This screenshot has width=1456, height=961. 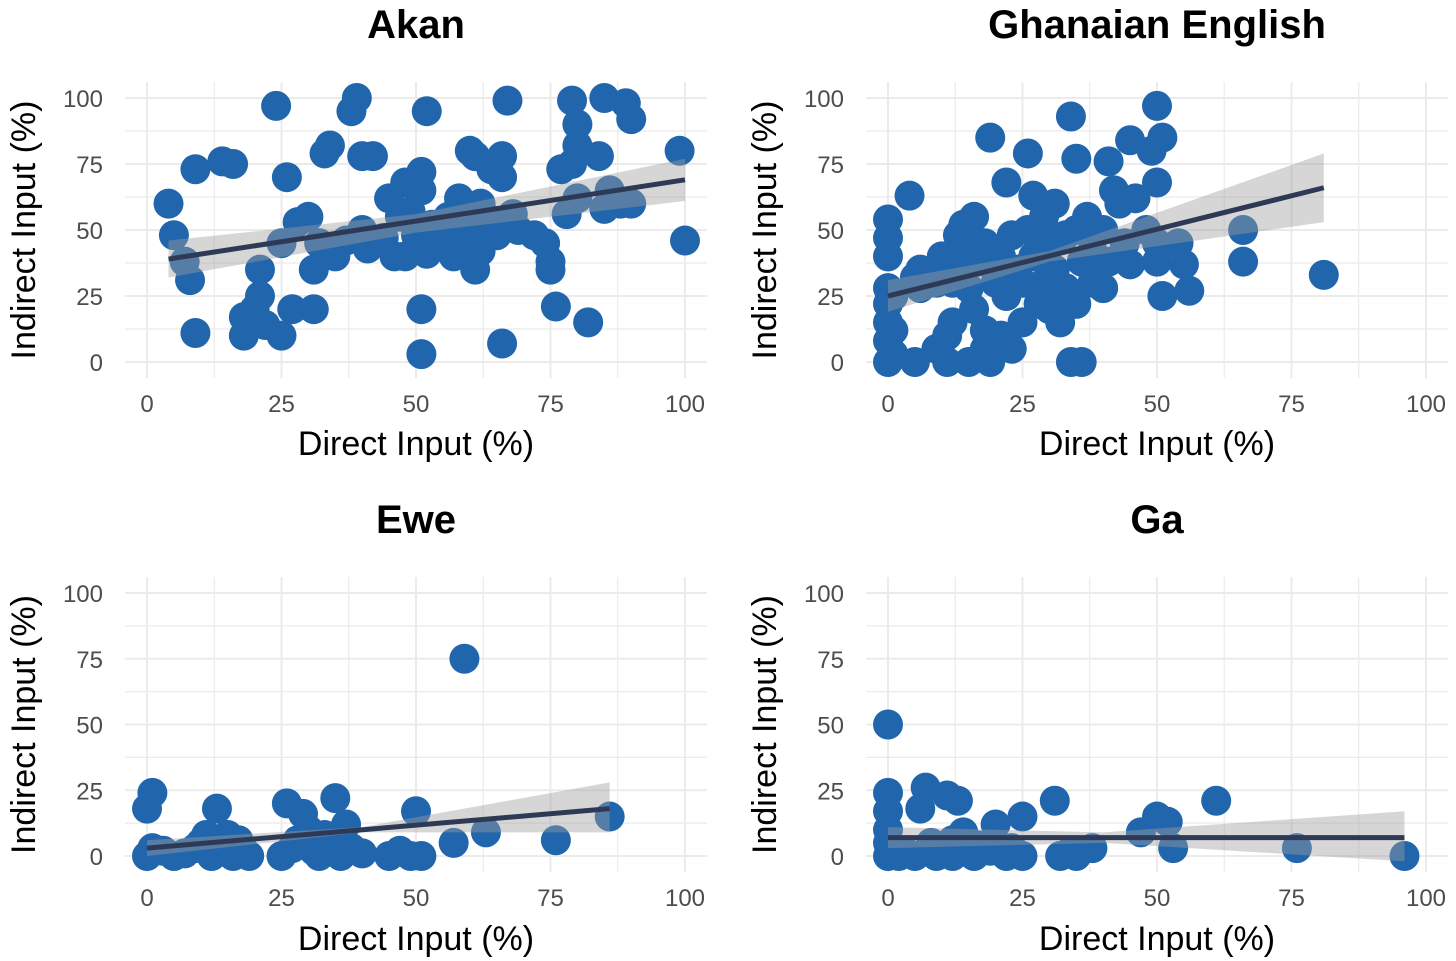 I want to click on panel-title: Akan, so click(x=416, y=25).